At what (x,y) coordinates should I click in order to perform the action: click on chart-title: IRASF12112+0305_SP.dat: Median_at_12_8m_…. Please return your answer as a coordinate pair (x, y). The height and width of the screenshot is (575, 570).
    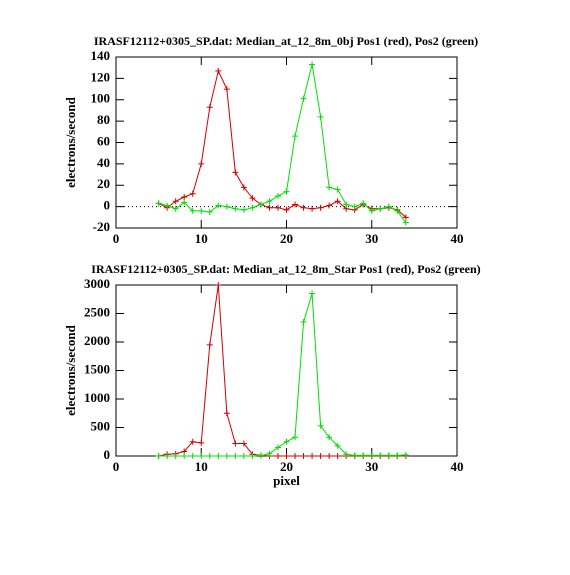
    Looking at the image, I should click on (286, 41).